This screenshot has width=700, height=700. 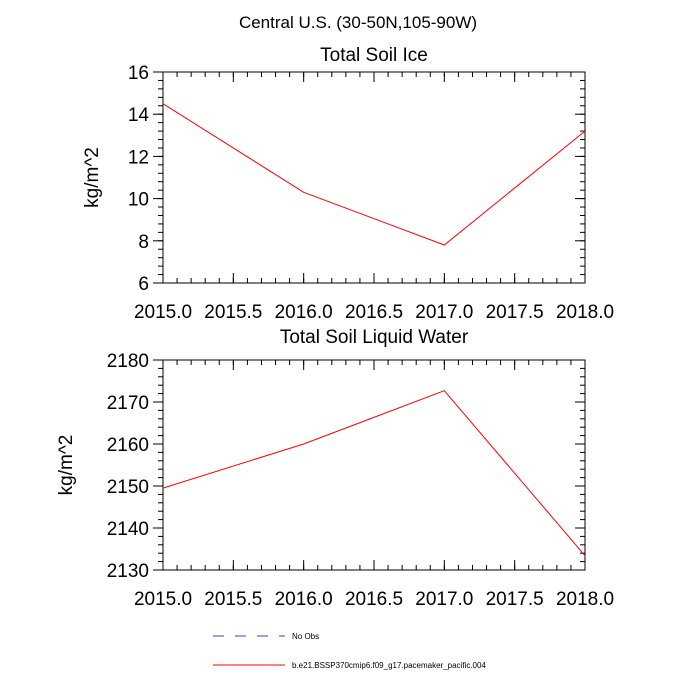 I want to click on y-tick-label: 8, so click(x=143, y=242).